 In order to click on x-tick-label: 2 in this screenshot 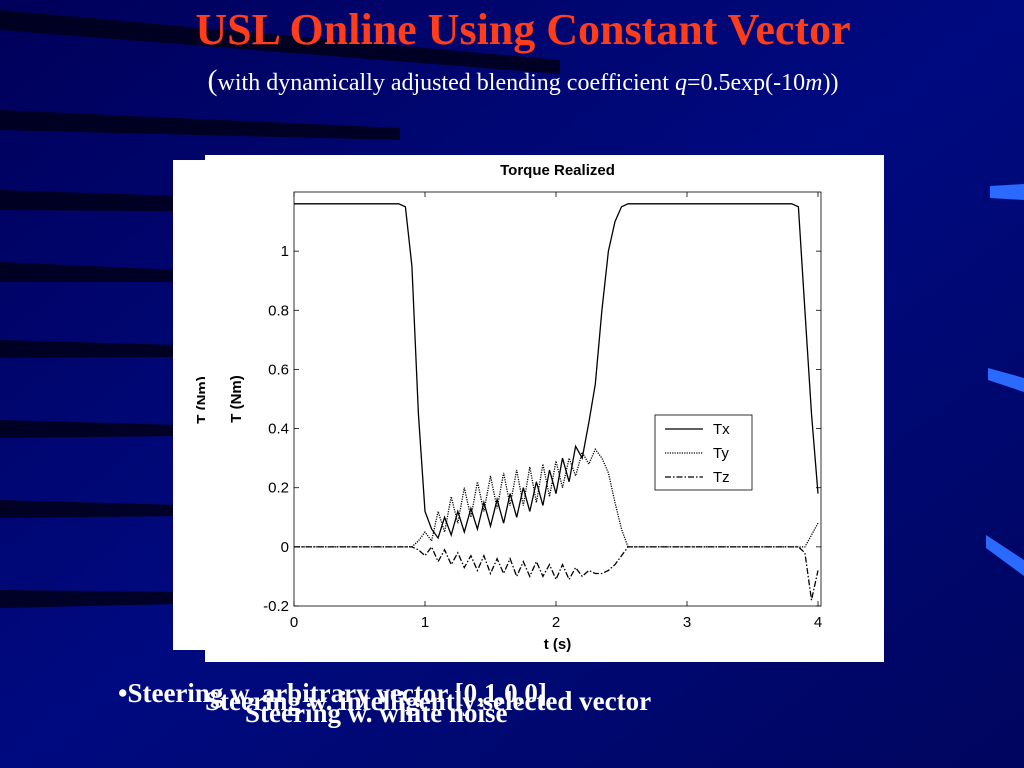, I will do `click(556, 622)`.